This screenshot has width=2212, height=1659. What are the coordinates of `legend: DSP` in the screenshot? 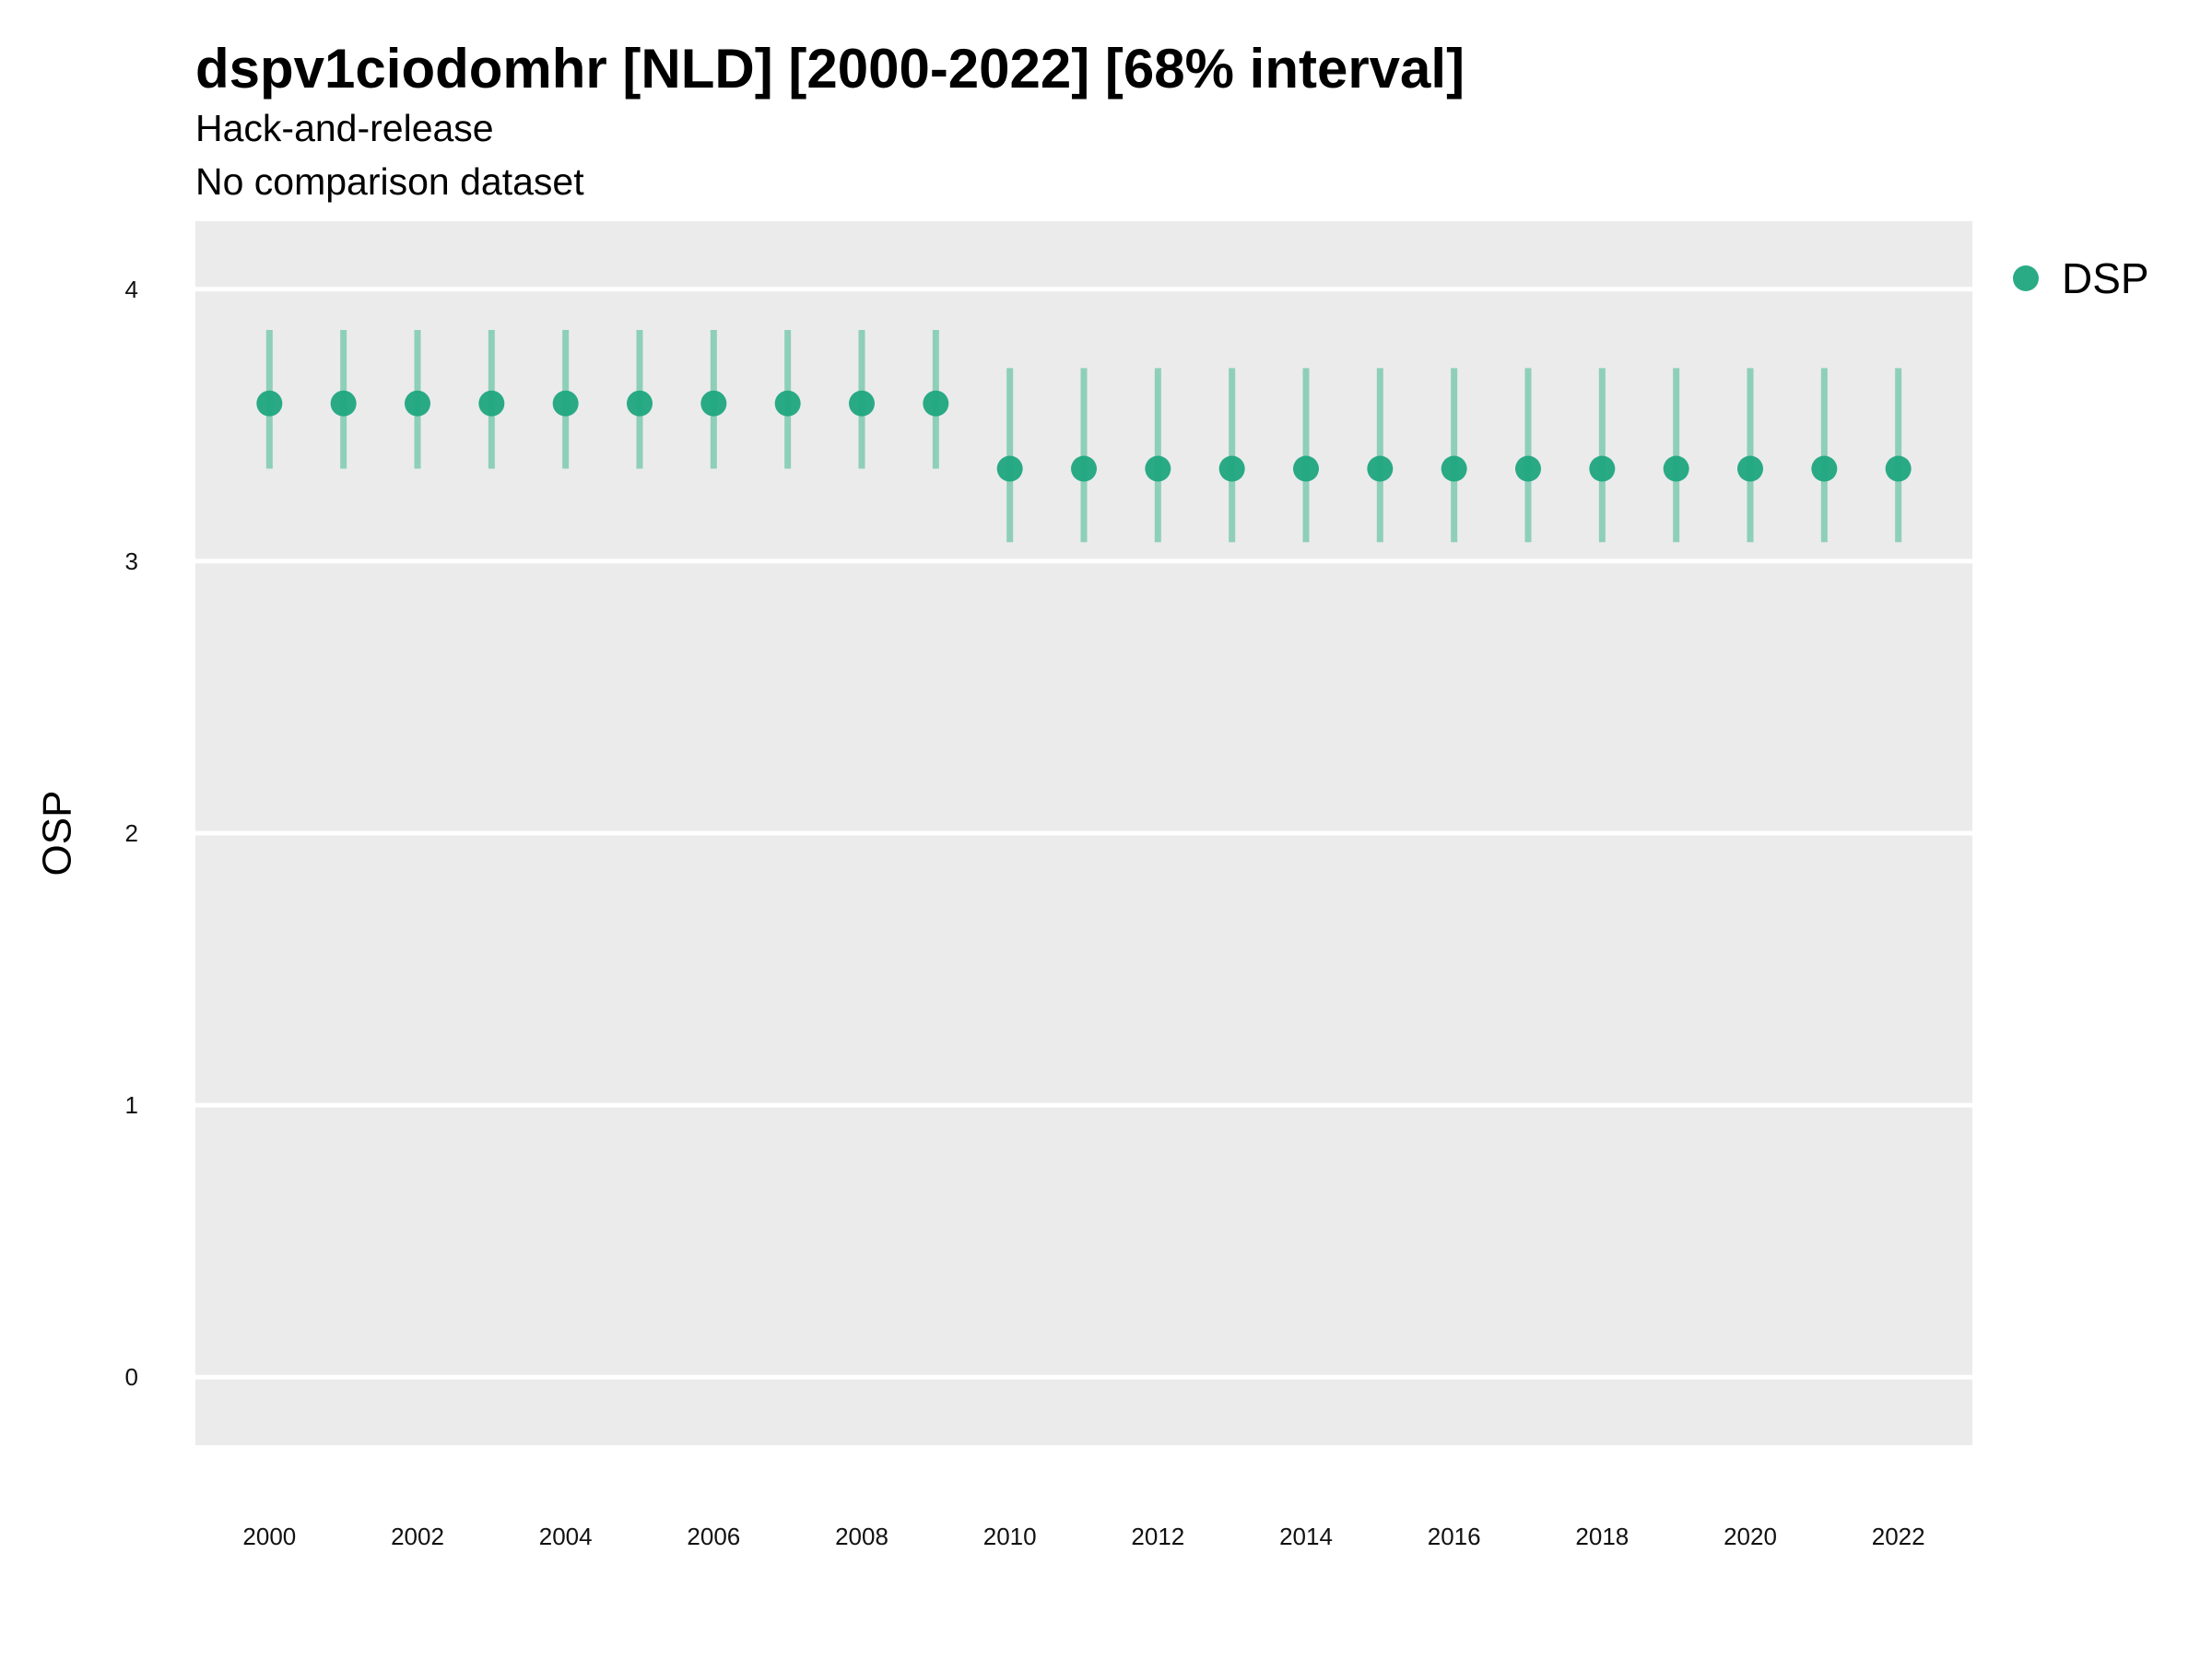 It's located at (2081, 278).